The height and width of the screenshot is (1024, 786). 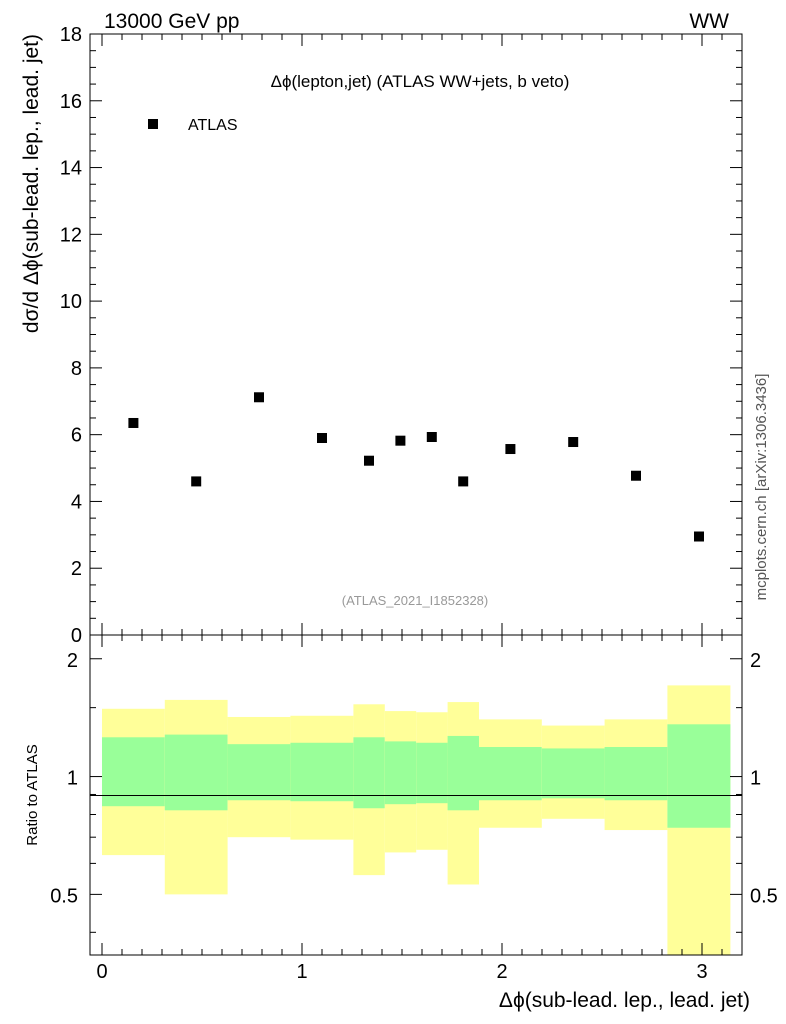 I want to click on main-y-tick-label: 2, so click(x=76, y=569).